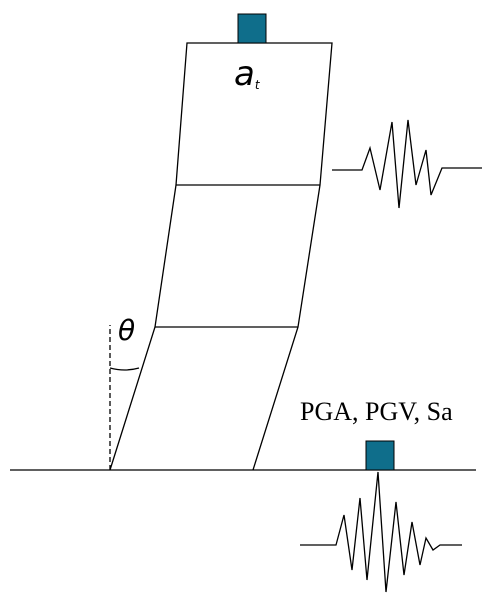 This screenshot has width=499, height=594. I want to click on angle-arc, so click(124, 369).